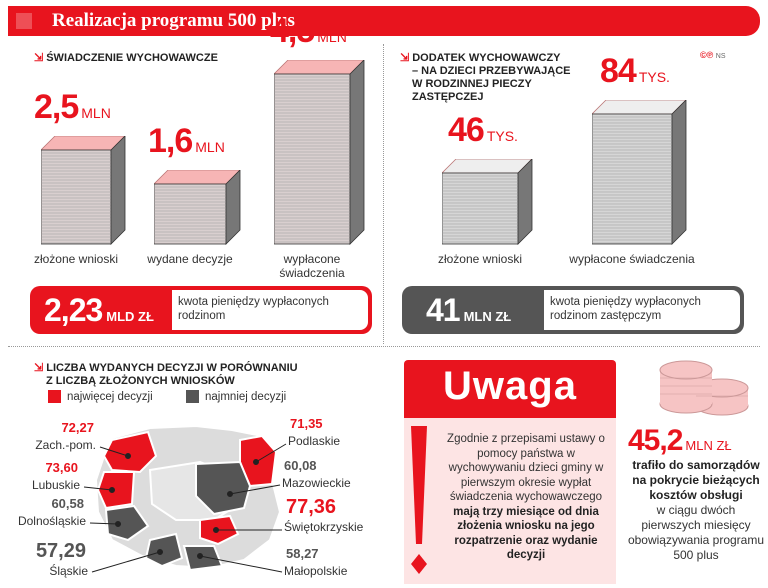  I want to click on region-label: Śląskie, so click(68, 571).